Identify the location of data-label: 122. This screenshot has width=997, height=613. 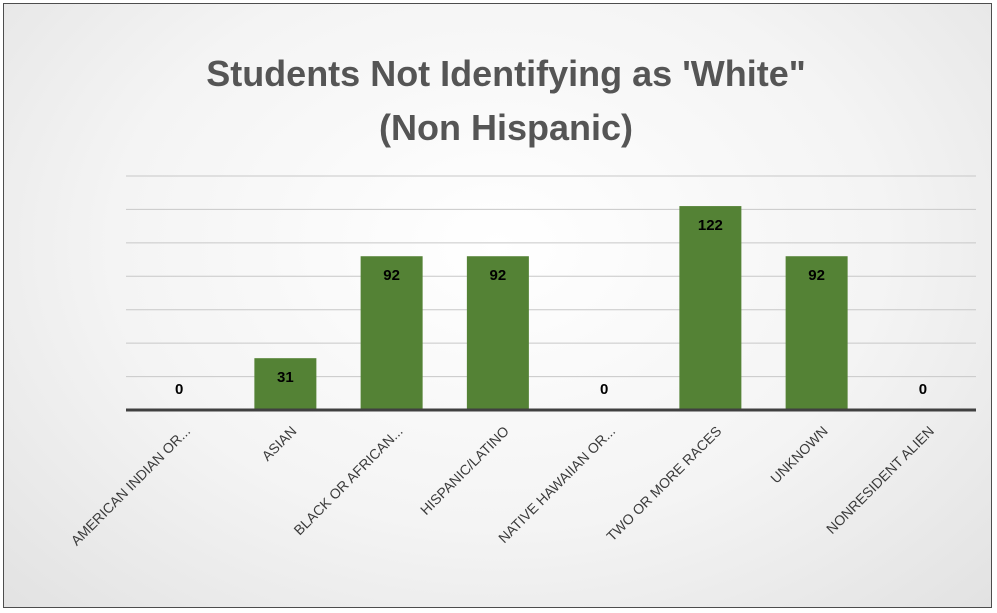
(710, 225).